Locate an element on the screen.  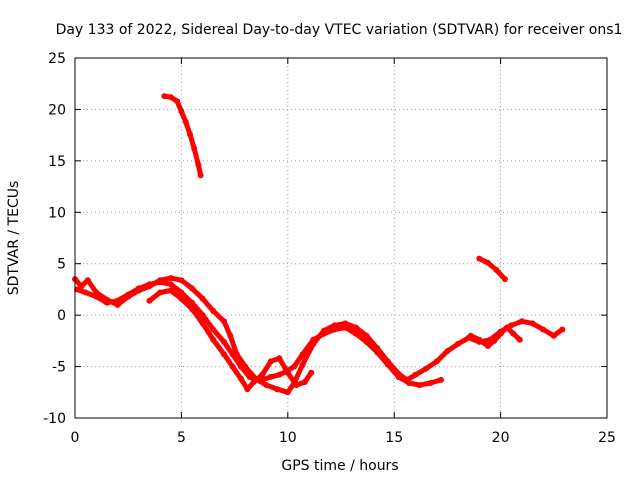
x-tick-label: 15 is located at coordinates (394, 438).